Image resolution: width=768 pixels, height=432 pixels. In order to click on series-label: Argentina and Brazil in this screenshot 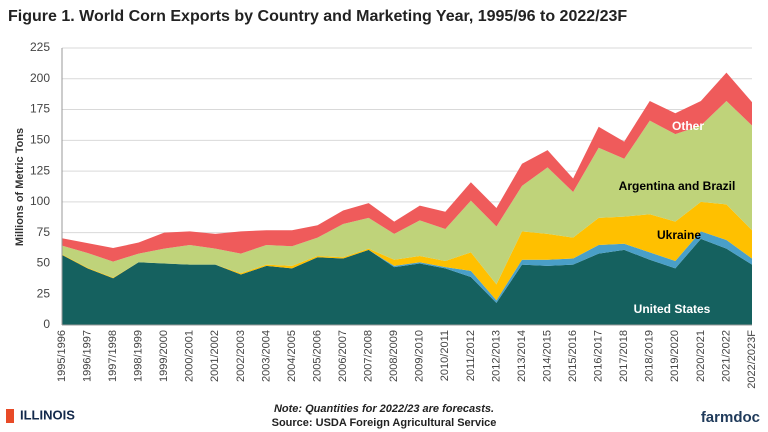, I will do `click(677, 186)`.